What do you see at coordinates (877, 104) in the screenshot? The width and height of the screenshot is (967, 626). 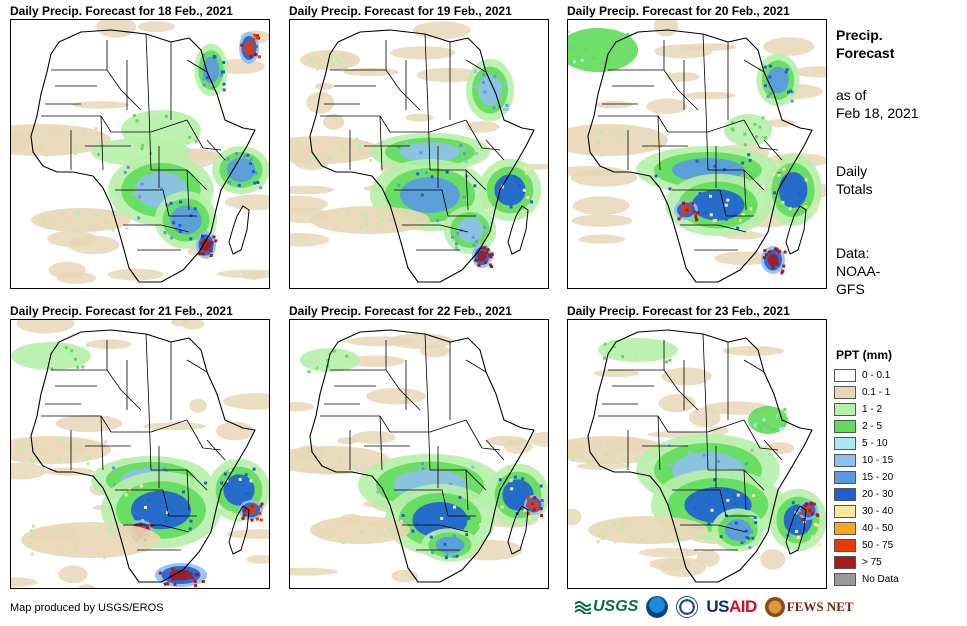 I see `as-of-date: as of Feb 18, 2021` at bounding box center [877, 104].